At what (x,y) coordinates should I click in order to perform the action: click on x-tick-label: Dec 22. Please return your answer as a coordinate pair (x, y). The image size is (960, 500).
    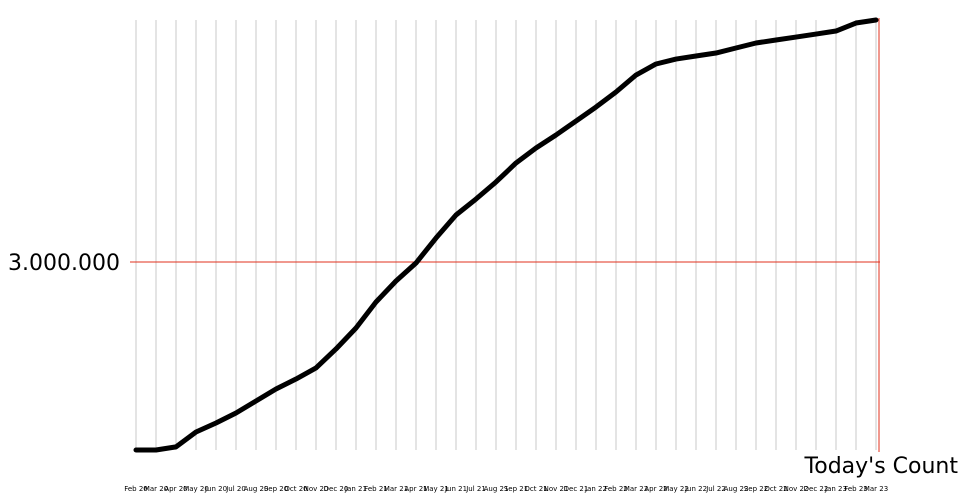
    Looking at the image, I should click on (816, 489).